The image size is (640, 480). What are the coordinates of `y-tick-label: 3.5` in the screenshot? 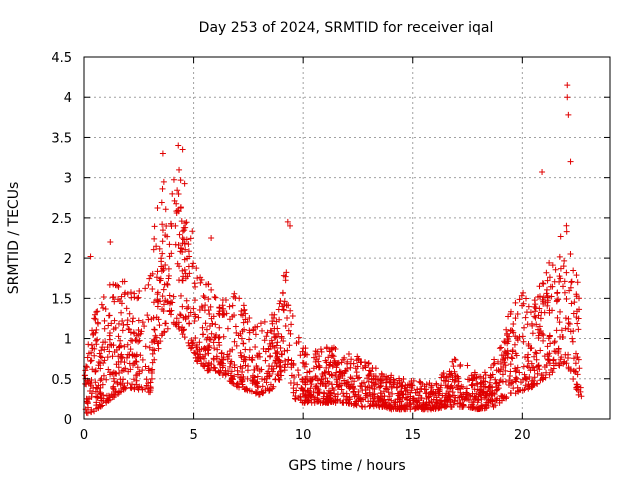 It's located at (61, 138).